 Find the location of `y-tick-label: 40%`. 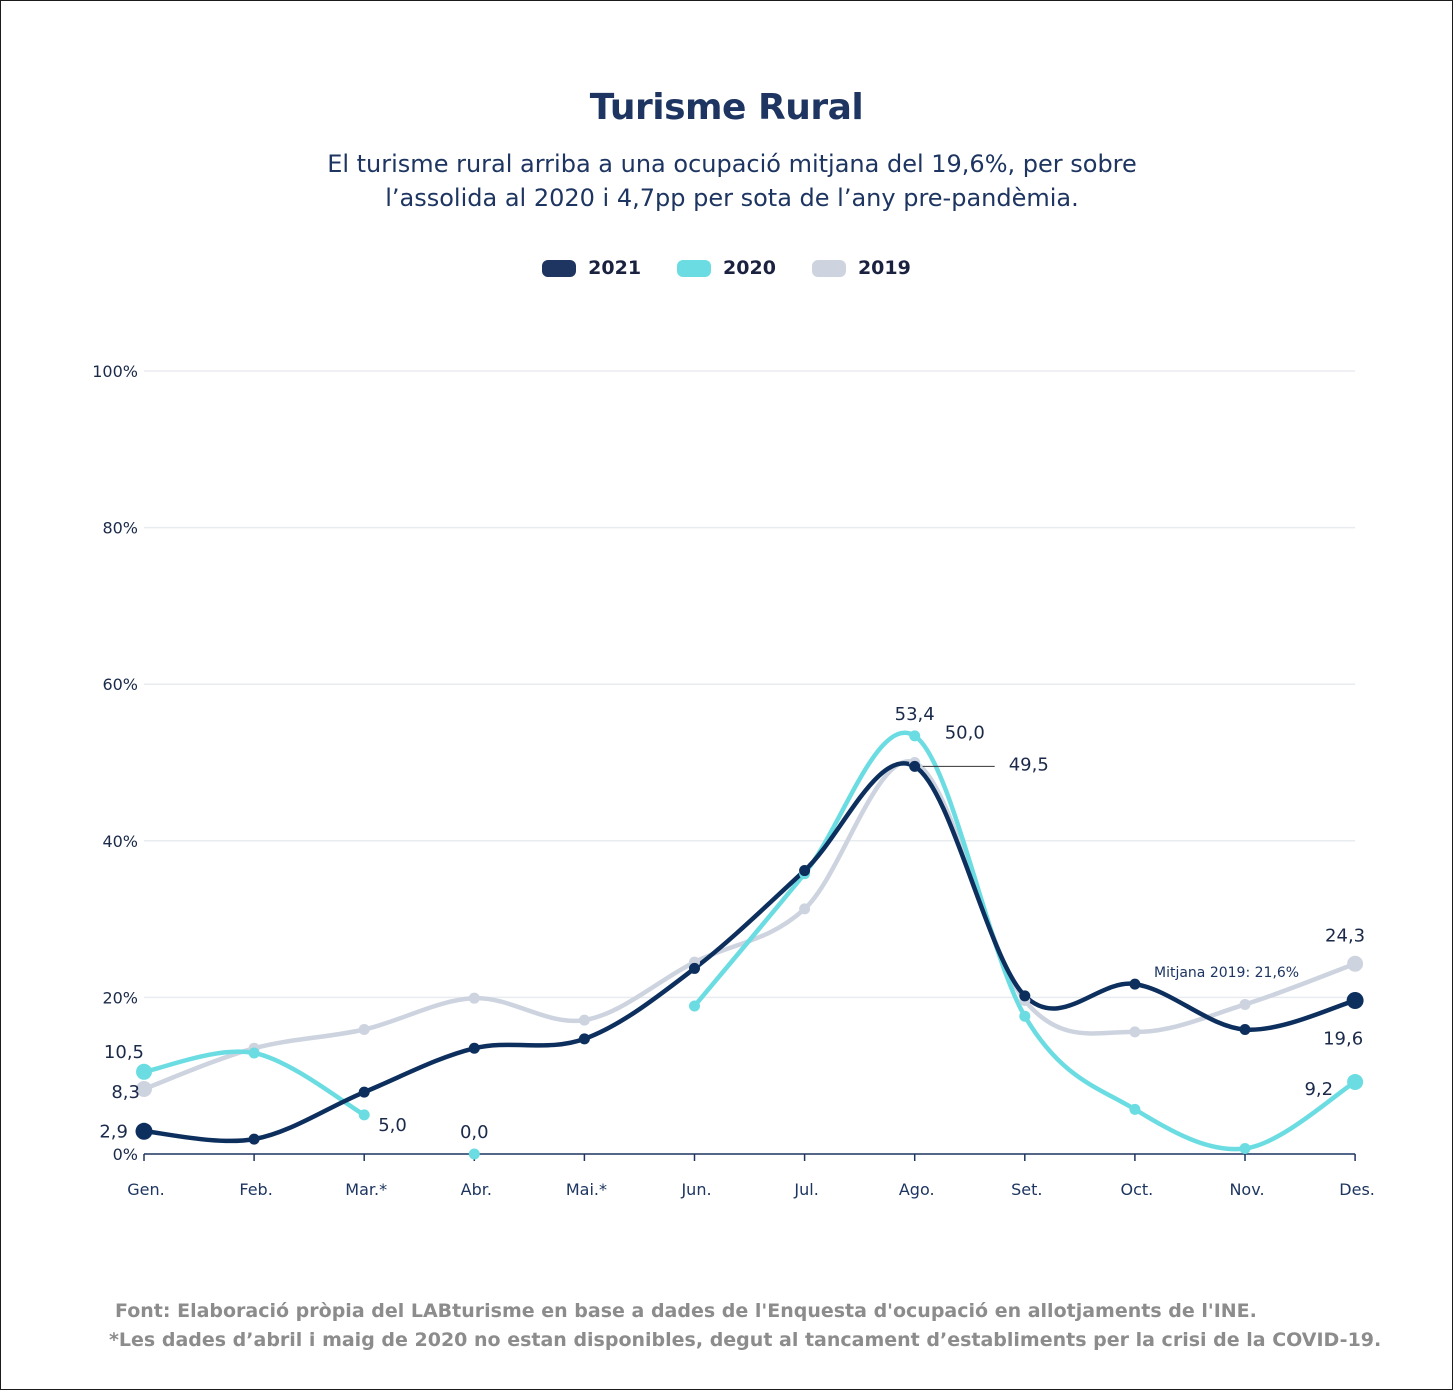

y-tick-label: 40% is located at coordinates (120, 841).